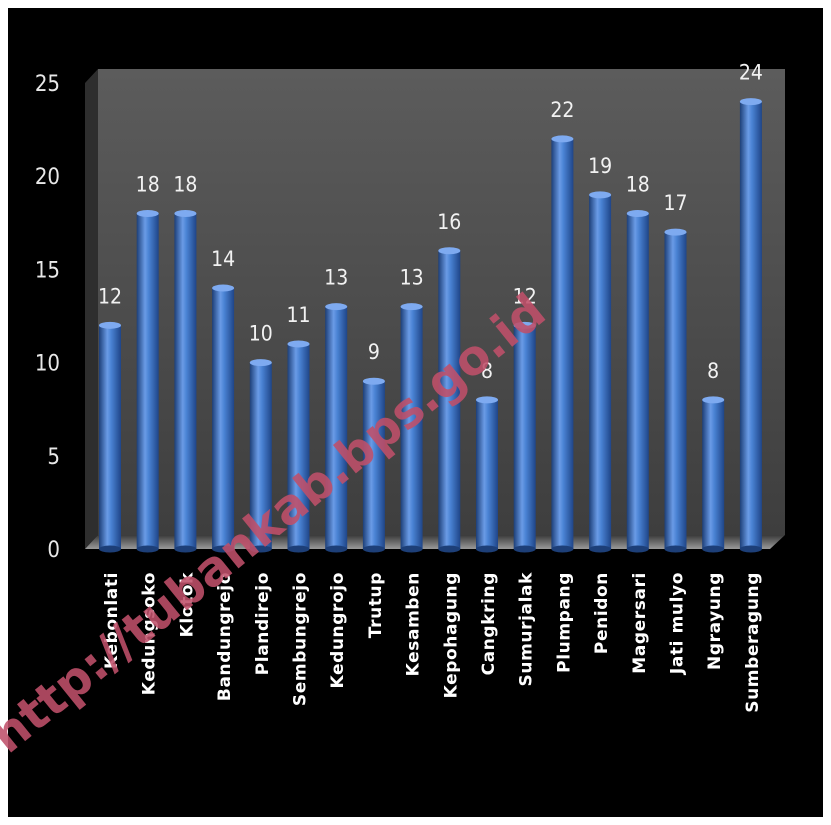  What do you see at coordinates (527, 629) in the screenshot?
I see `x-tick-label: Sumurjalak` at bounding box center [527, 629].